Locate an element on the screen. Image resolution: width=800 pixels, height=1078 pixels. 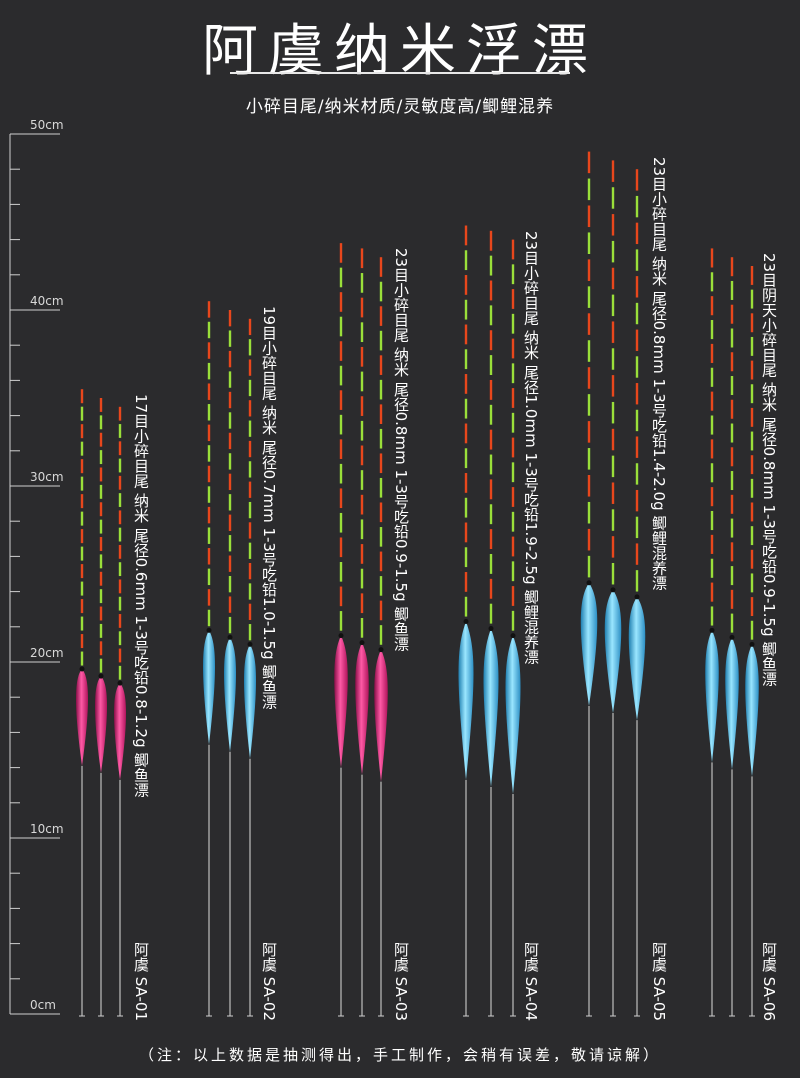
product-model: 阿虞 SA-03 is located at coordinates (401, 981).